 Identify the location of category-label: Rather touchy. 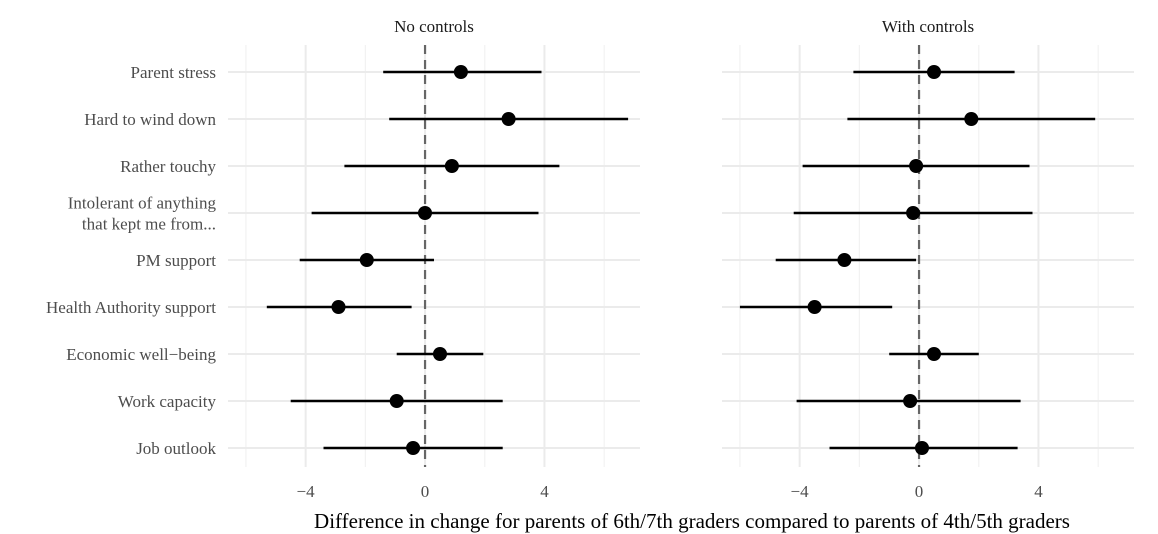
(168, 166).